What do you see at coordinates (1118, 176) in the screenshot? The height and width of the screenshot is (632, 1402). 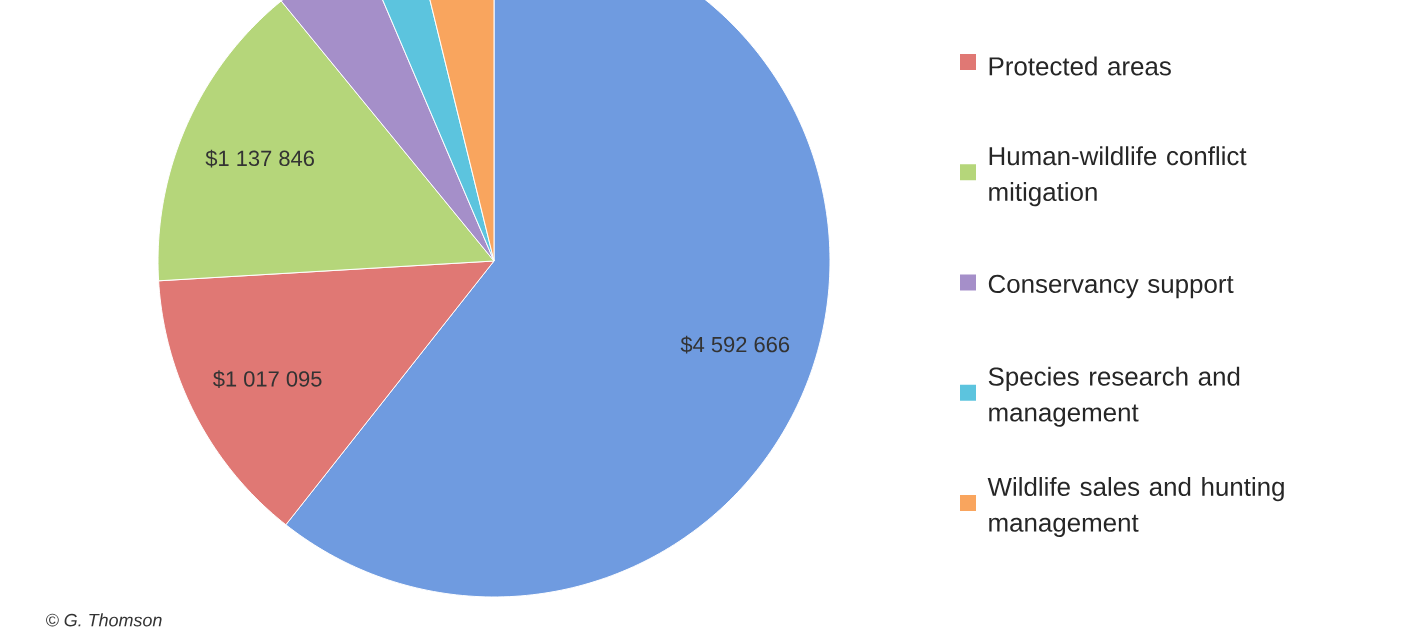 I see `legend-label: Human-wildlife conflict mitigation` at bounding box center [1118, 176].